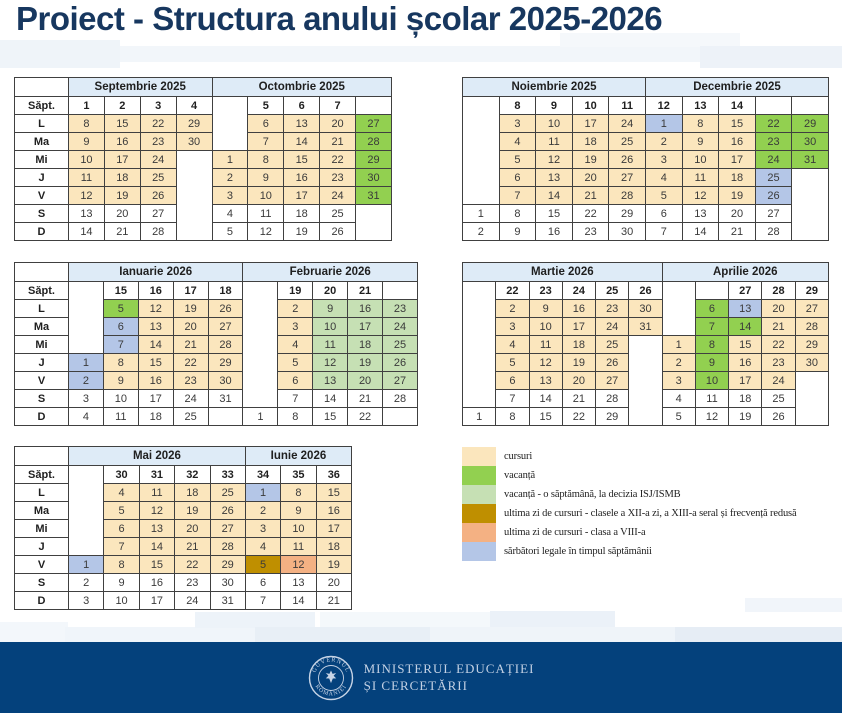 The image size is (842, 713). I want to click on day-row-Mi: 5 12 19 26 3 10 17 24 31, so click(645, 159).